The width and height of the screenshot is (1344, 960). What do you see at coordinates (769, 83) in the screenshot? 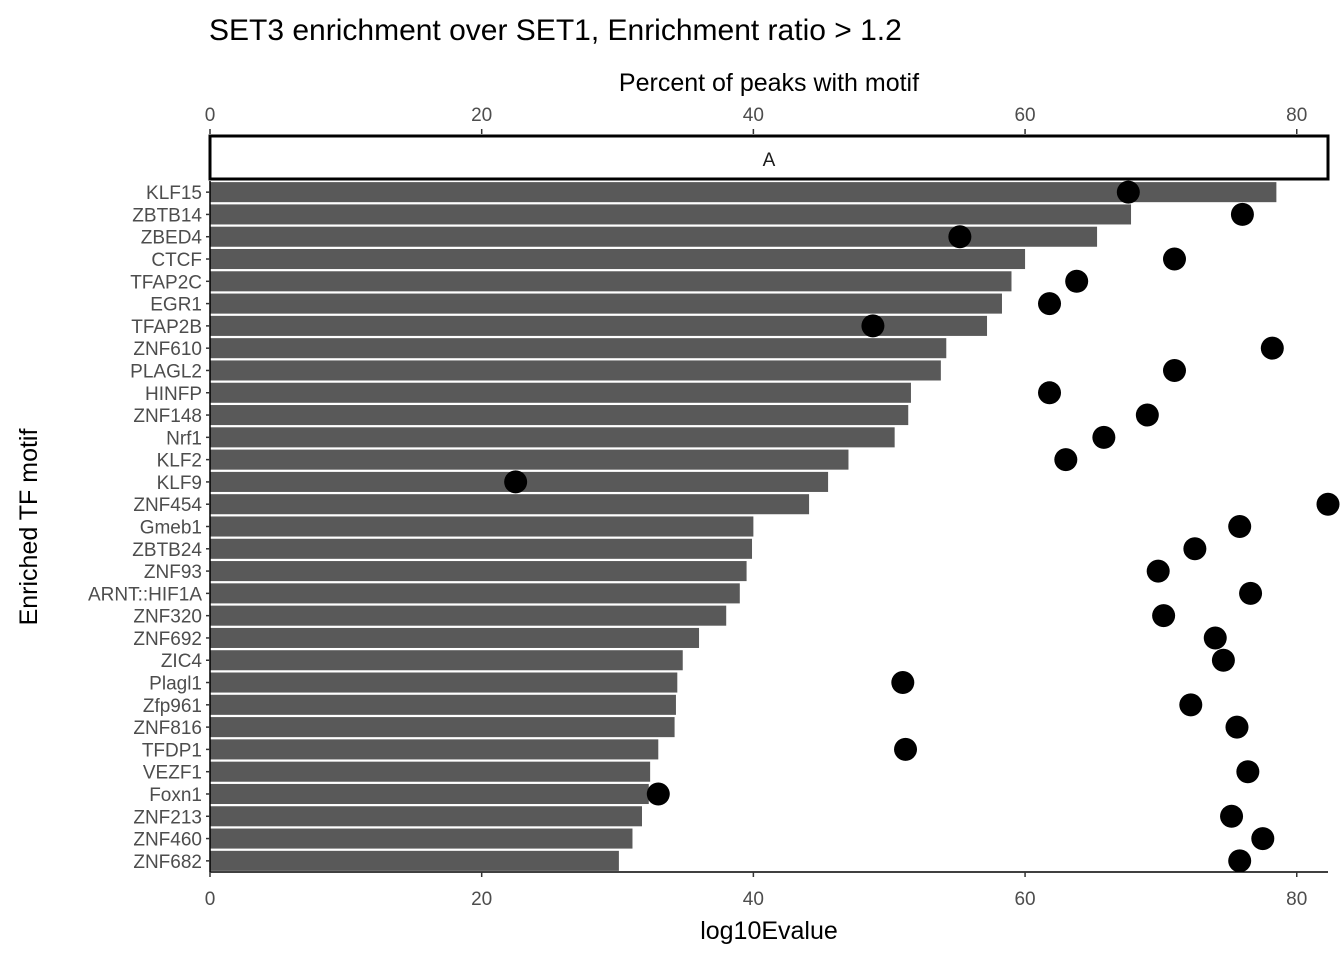
I see `secondary-x-axis-title: Percent of peaks with motif` at bounding box center [769, 83].